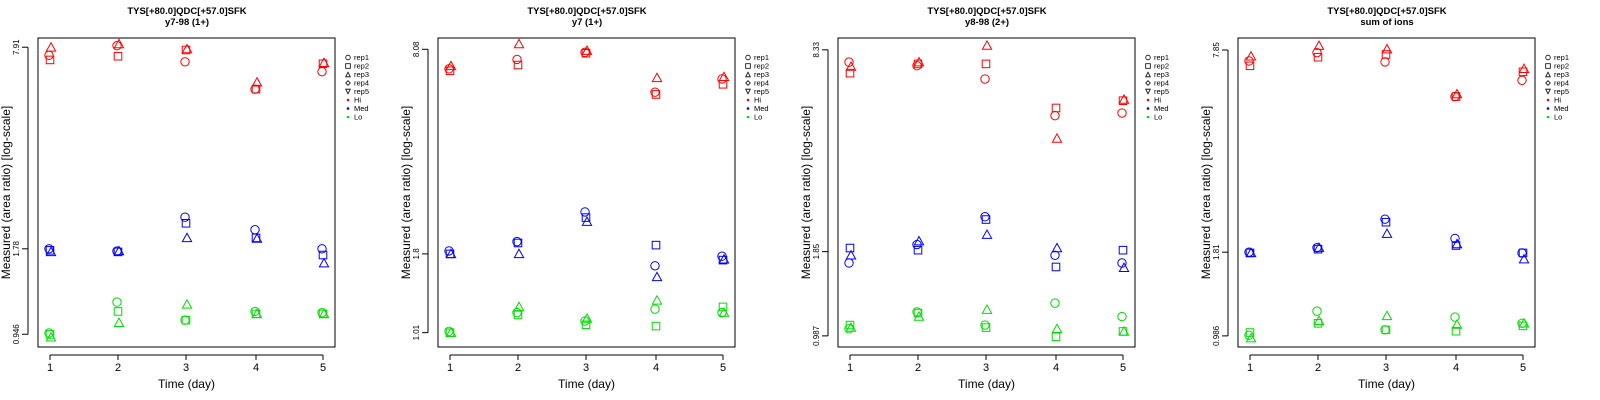  I want to click on chart-subtitle: y7 (1+), so click(587, 22).